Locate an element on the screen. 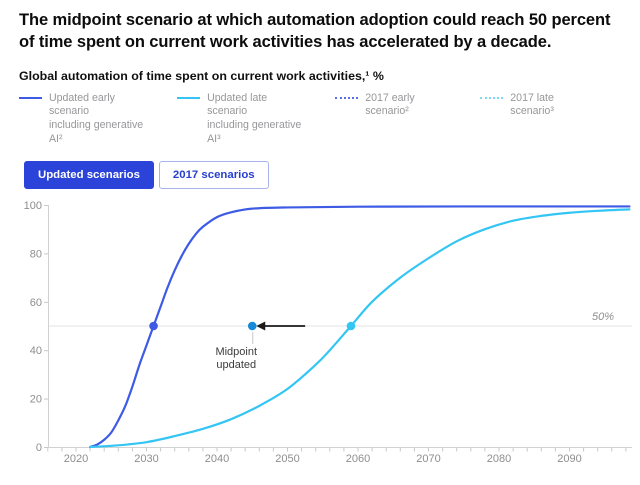  x-axis-tick-label: 2090 is located at coordinates (569, 459).